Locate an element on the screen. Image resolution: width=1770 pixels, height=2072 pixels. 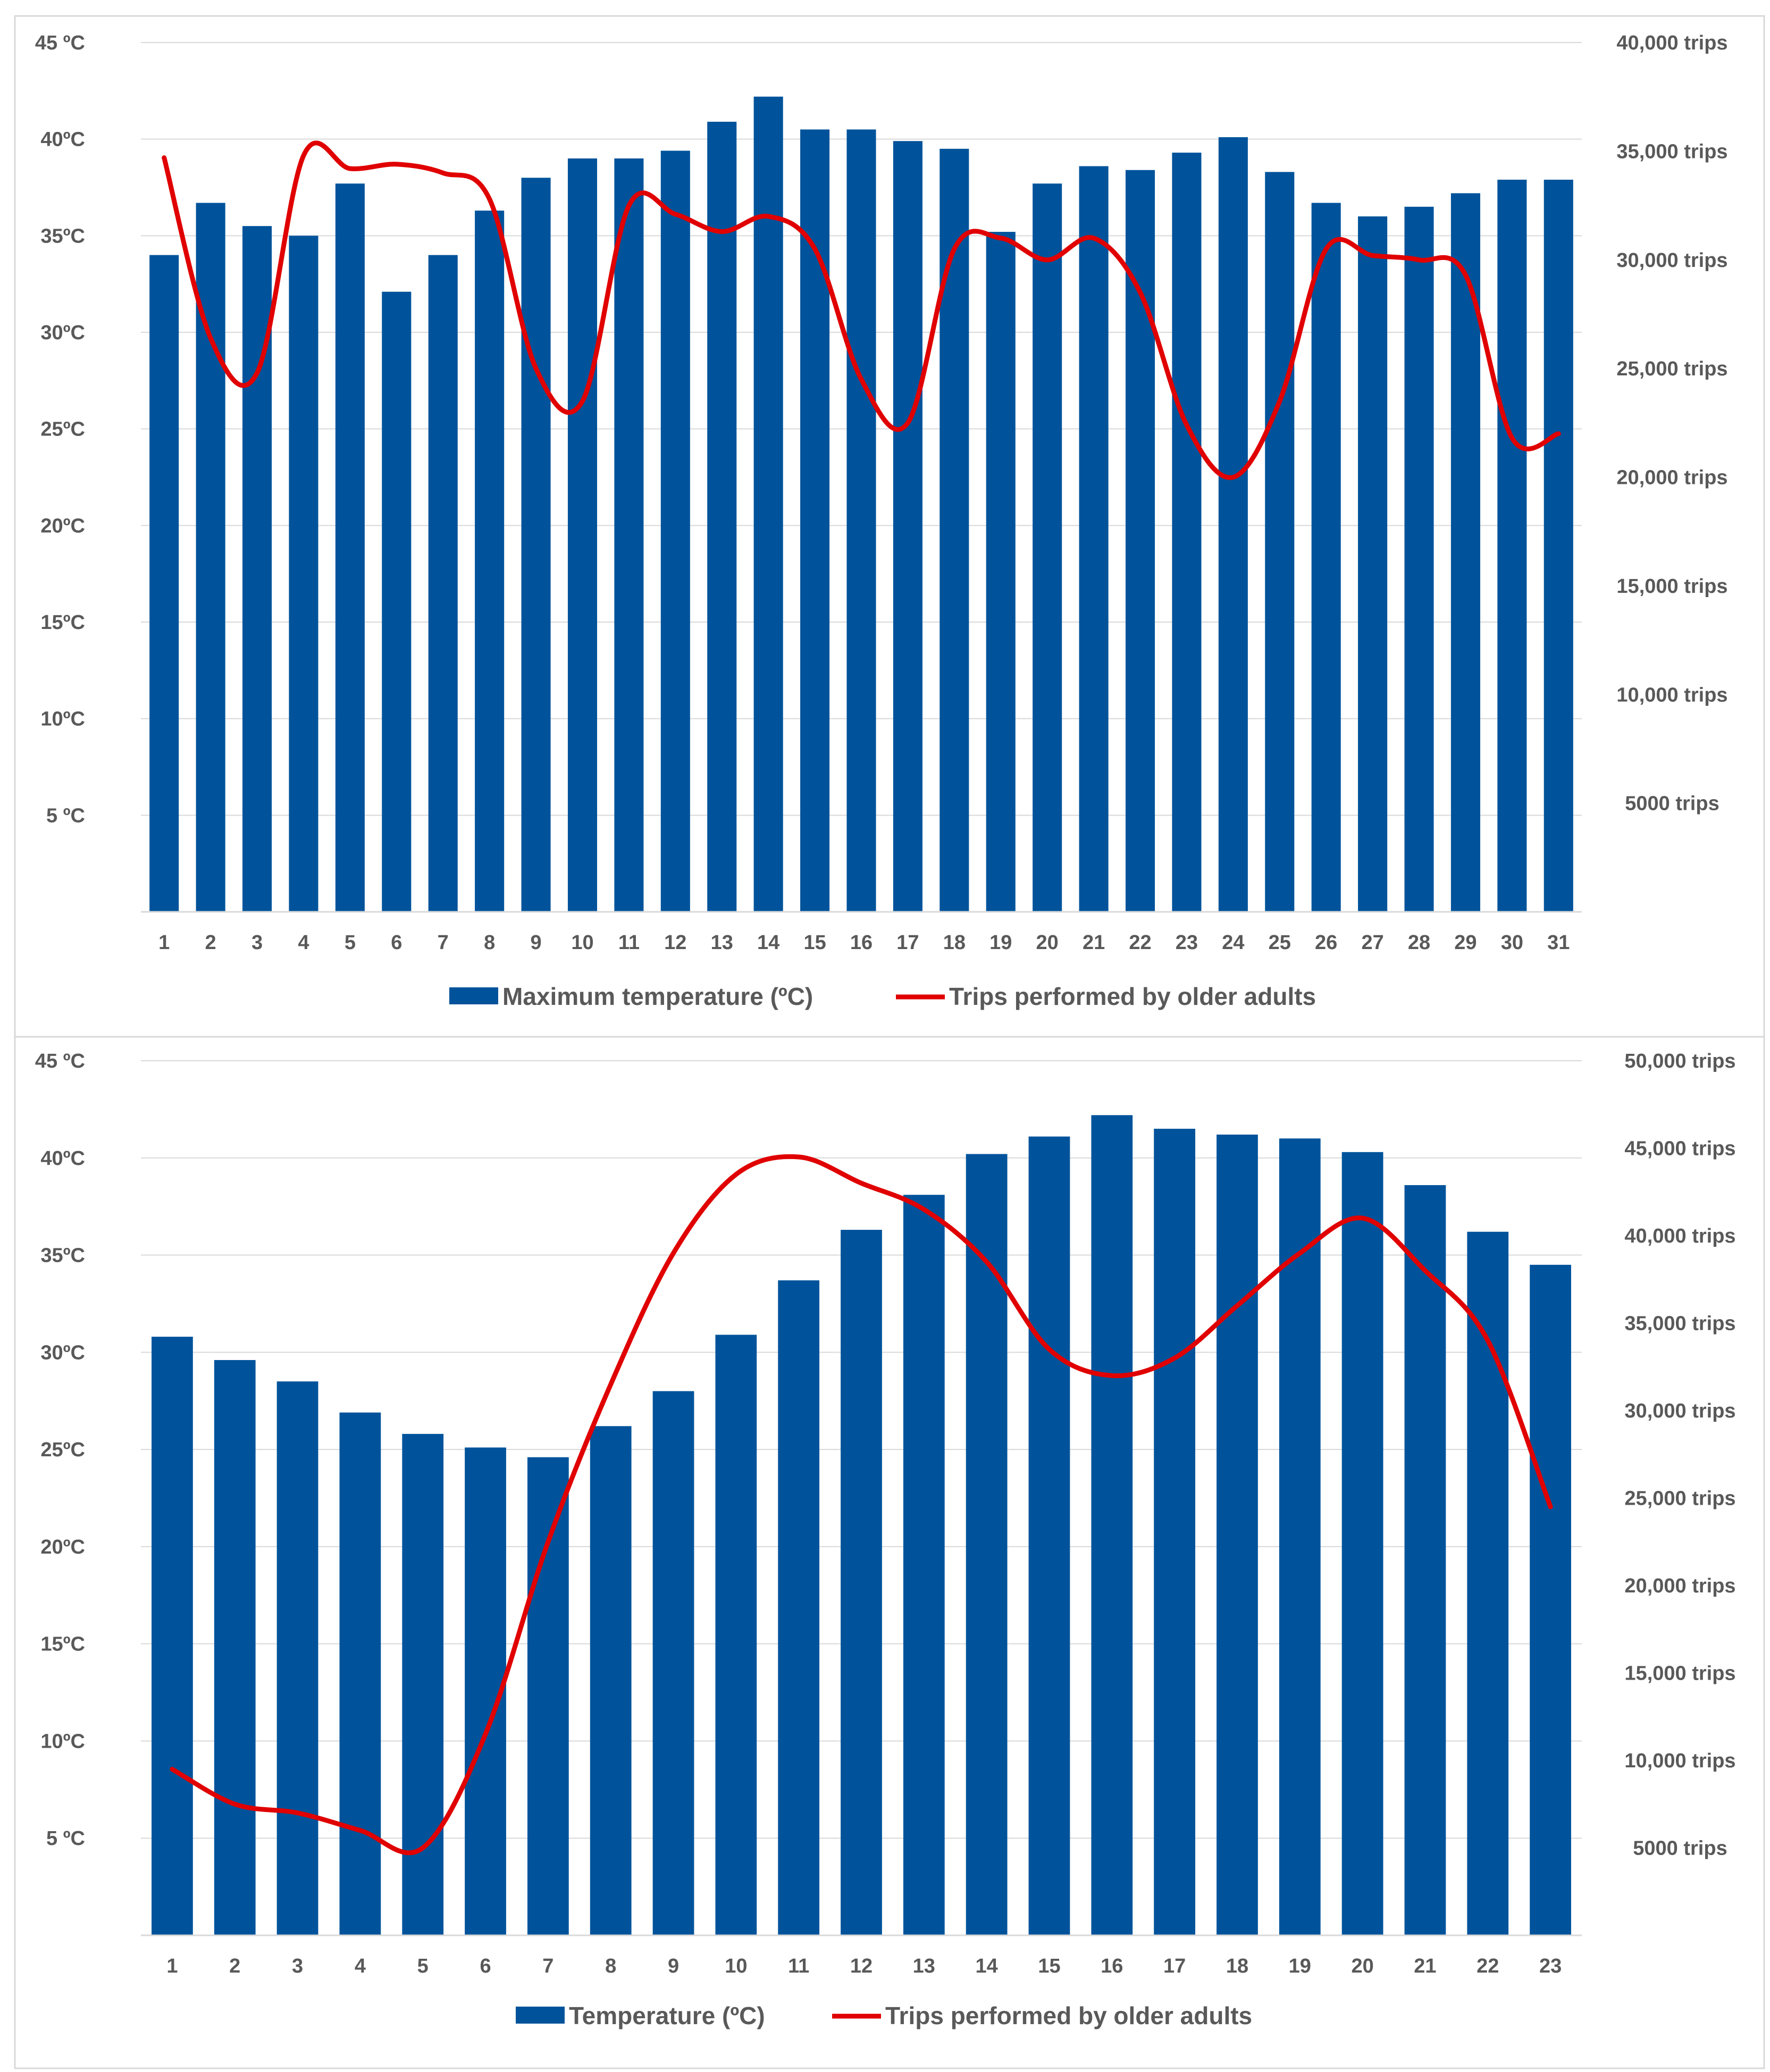
x-axis-tick-label: 5 is located at coordinates (350, 943).